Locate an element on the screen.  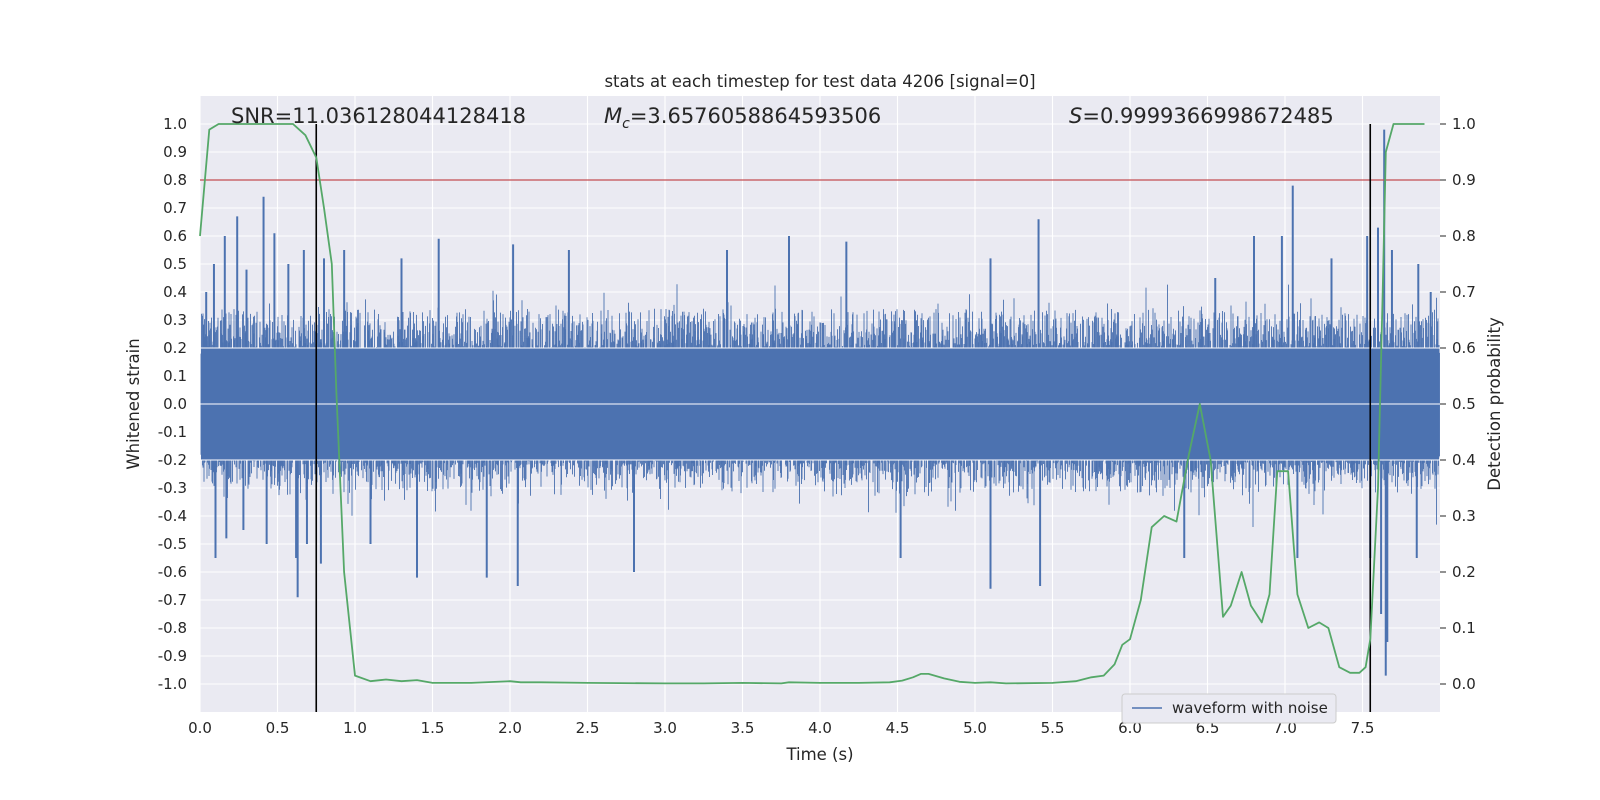
y-tick-label: 0.2 is located at coordinates (175, 348).